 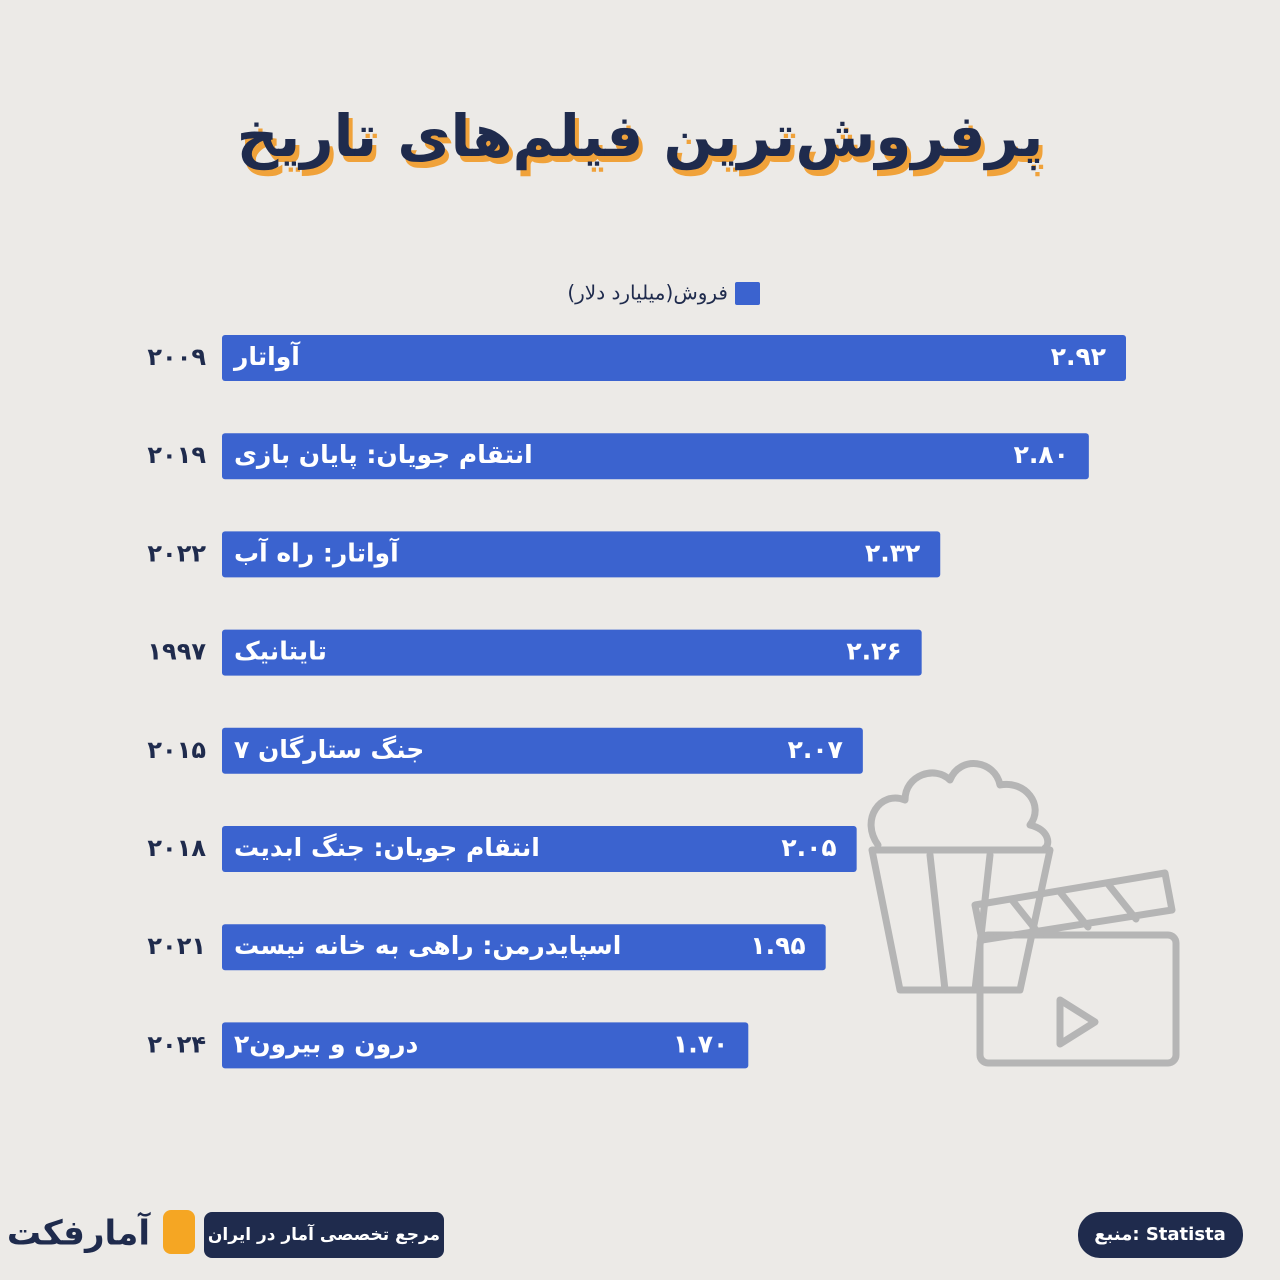 What do you see at coordinates (176, 455) in the screenshot?
I see `year-label: ۲۰۱۹` at bounding box center [176, 455].